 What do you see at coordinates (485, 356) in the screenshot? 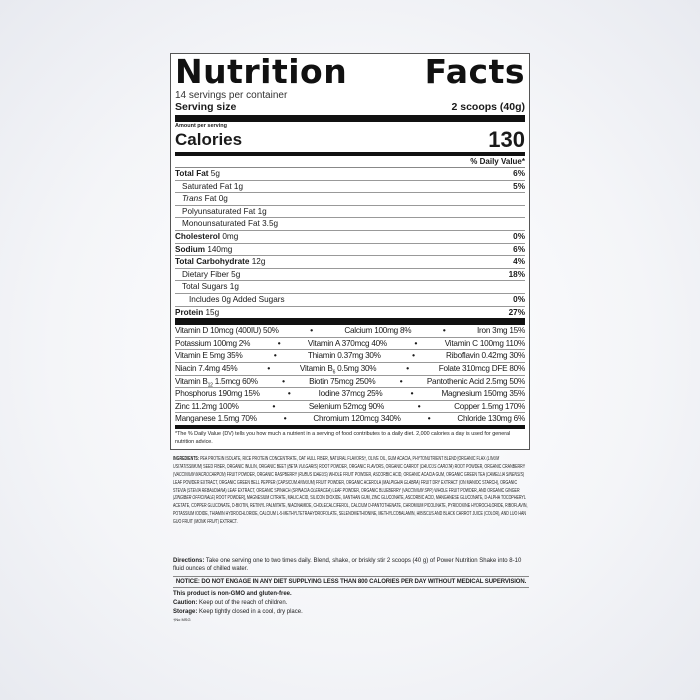
I see `vitamin-item: Riboflavin 0.42mg 30%` at bounding box center [485, 356].